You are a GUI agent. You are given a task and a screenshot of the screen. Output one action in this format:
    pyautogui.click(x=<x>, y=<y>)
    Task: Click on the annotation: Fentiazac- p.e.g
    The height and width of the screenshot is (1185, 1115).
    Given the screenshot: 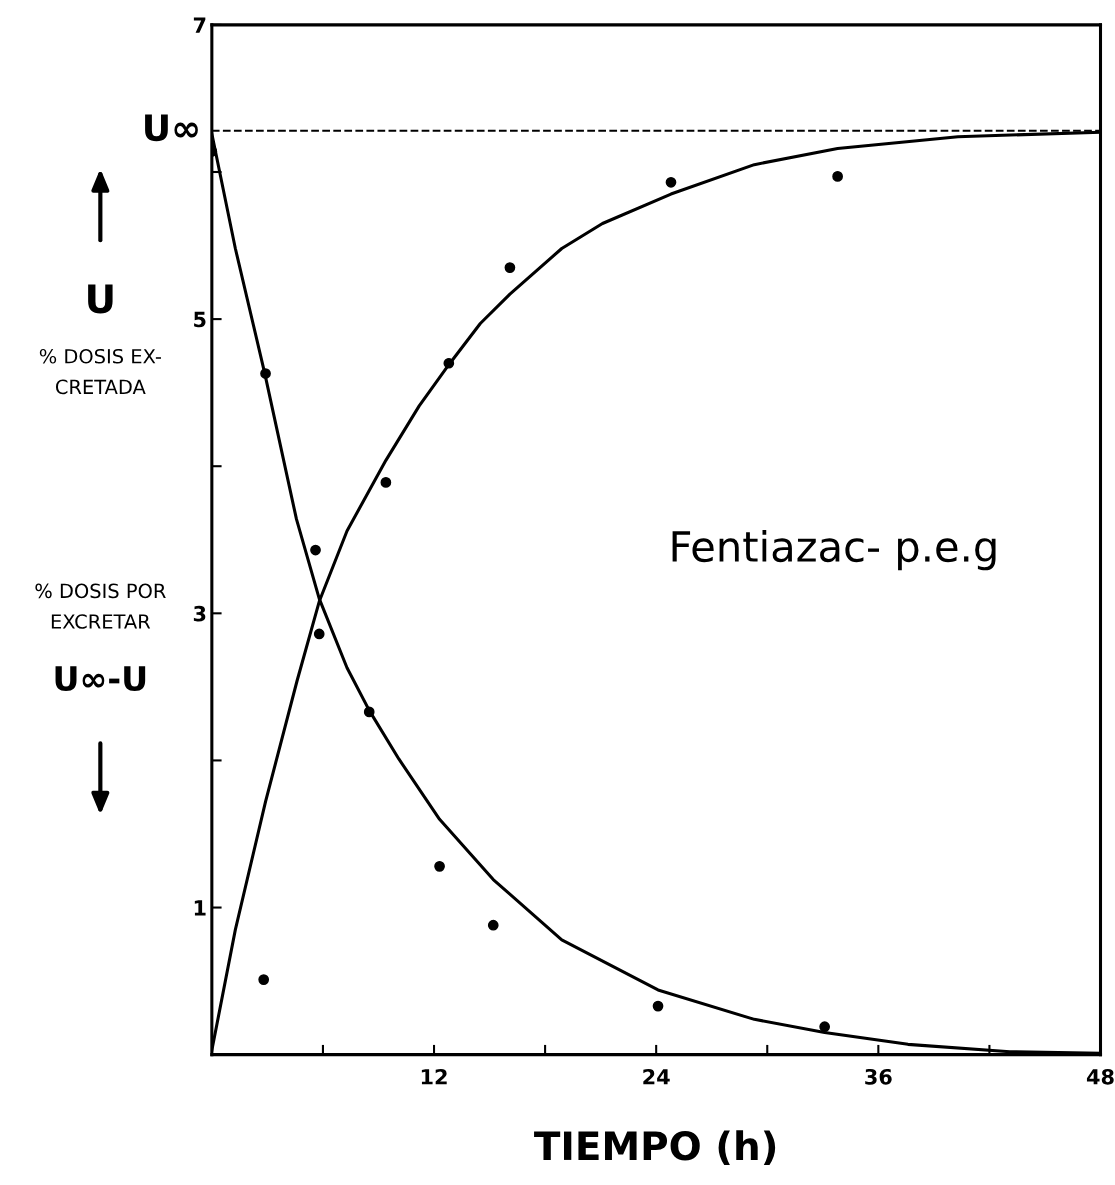 What is the action you would take?
    pyautogui.click(x=834, y=550)
    